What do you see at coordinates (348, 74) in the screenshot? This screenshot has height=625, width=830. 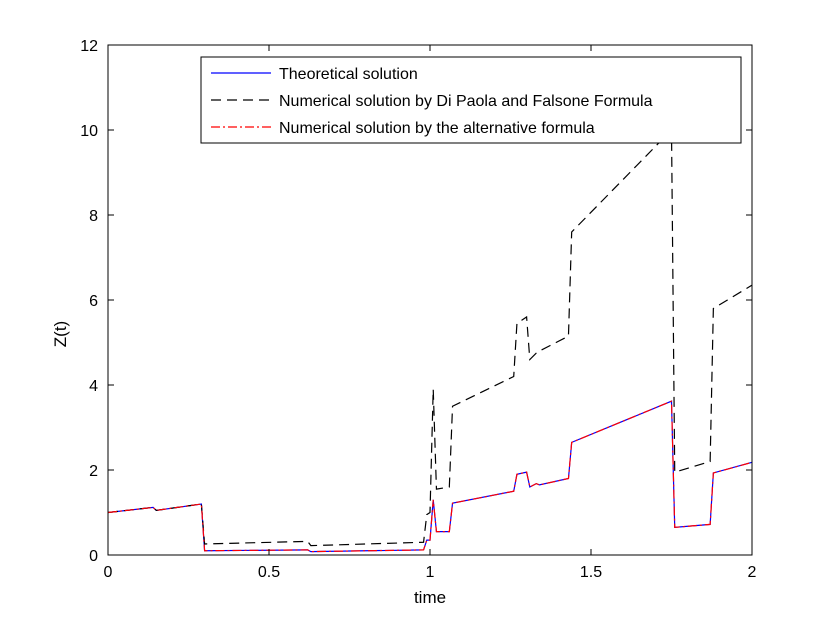 I see `legend-label-0: Theoretical solution` at bounding box center [348, 74].